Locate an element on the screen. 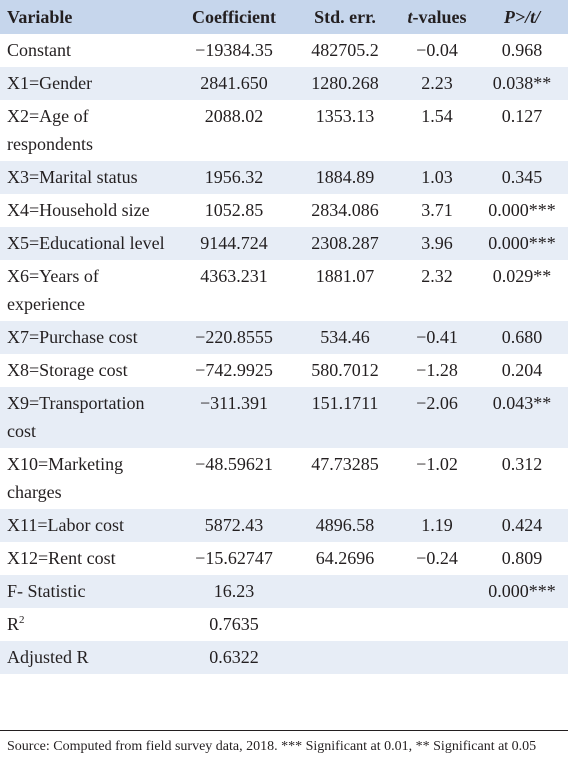  cell-coefficient: −15.62747 is located at coordinates (234, 558).